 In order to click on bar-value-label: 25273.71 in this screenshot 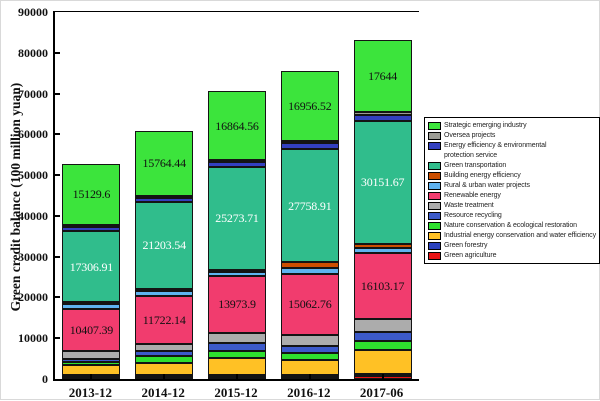, I will do `click(237, 218)`.